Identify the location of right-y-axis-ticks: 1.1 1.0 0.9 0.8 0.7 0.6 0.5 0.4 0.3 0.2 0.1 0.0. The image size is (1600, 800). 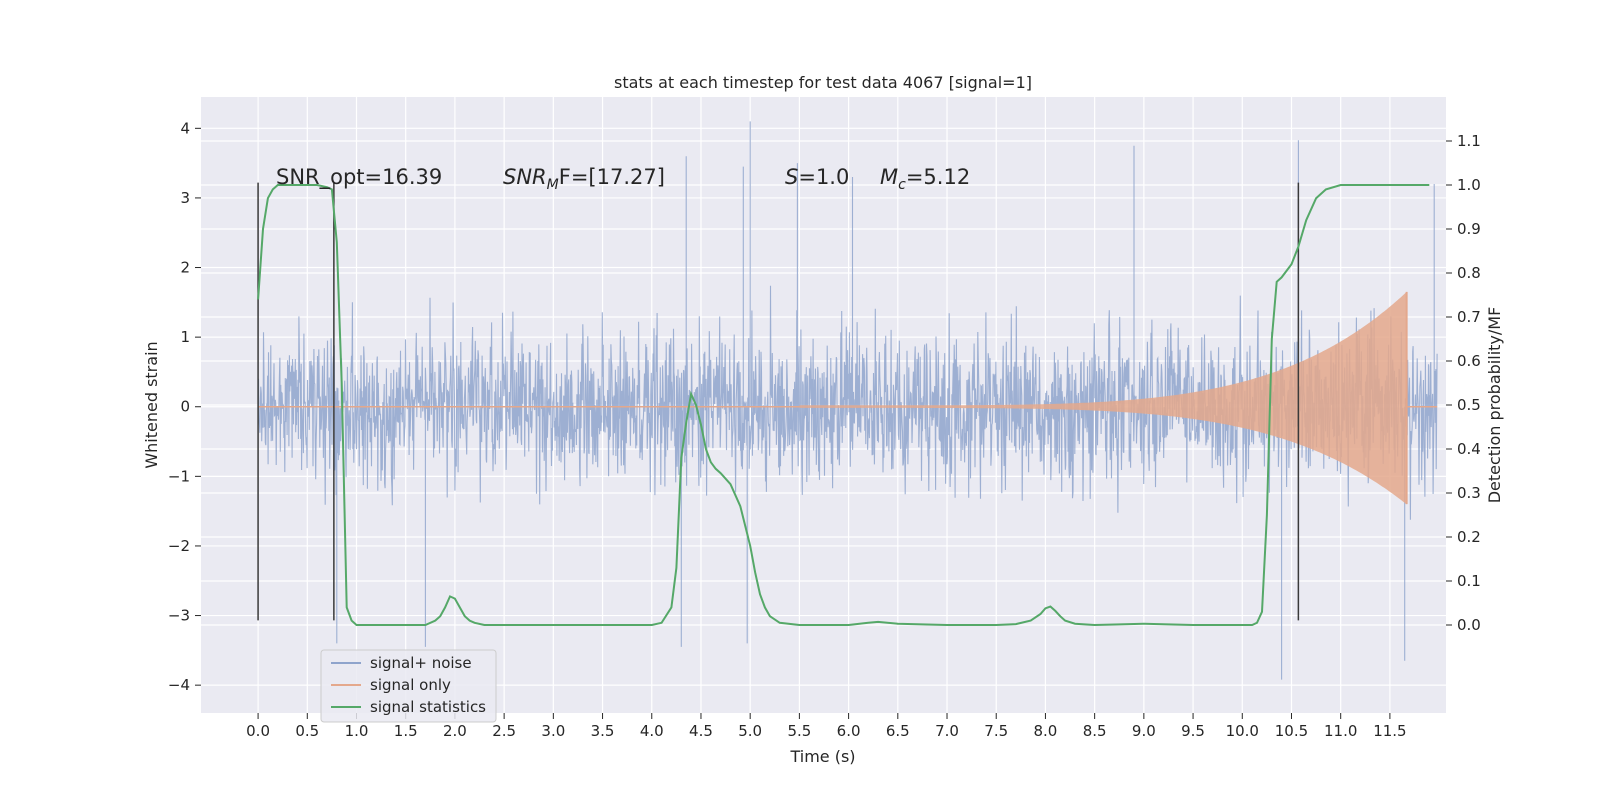
(1463, 383).